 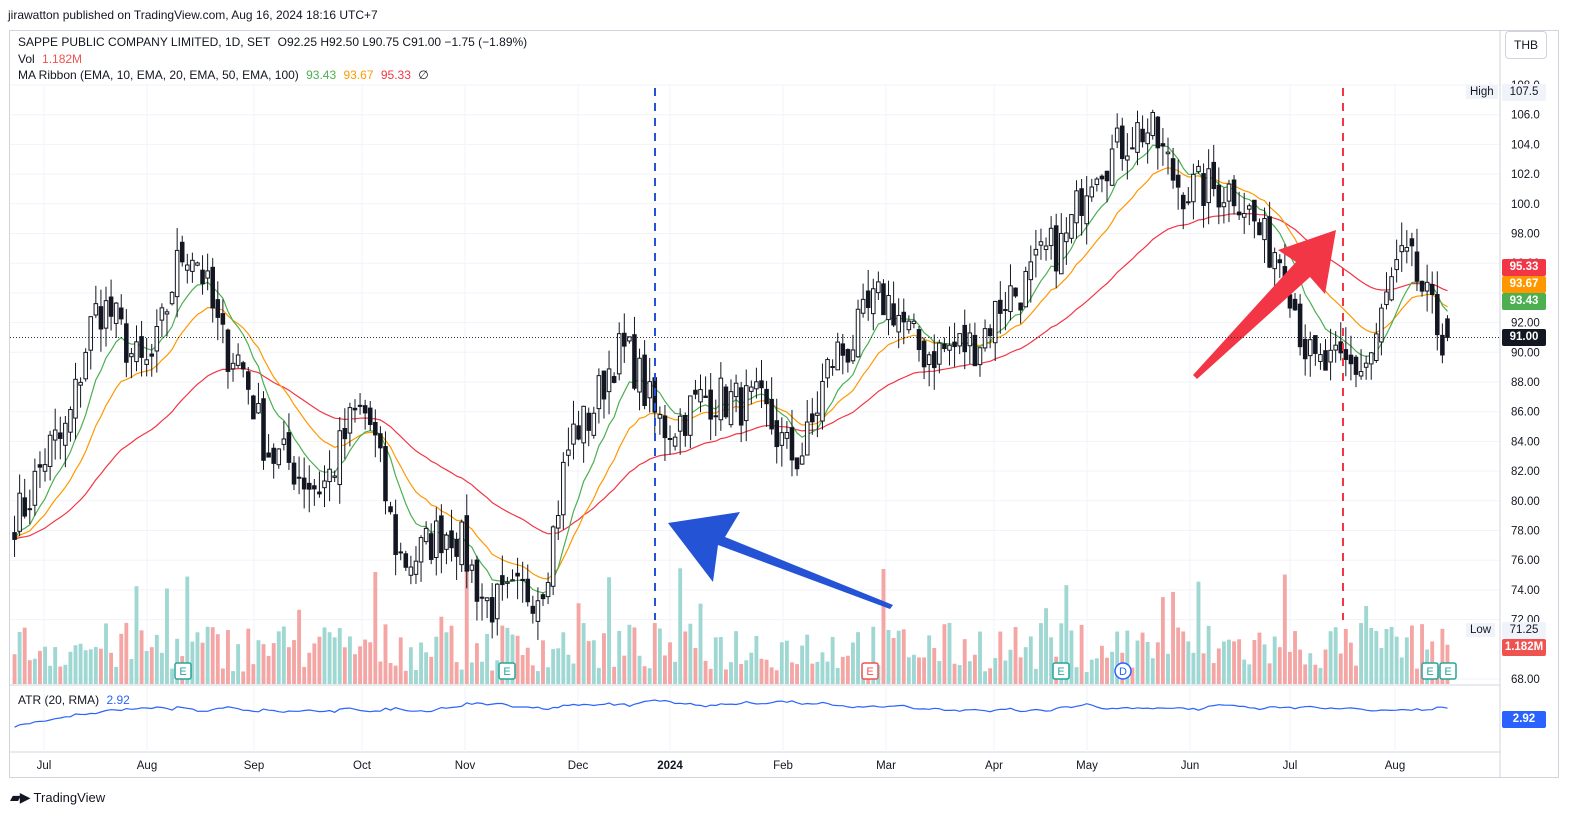 I want to click on price-tick-label: 90.00, so click(x=1525, y=353).